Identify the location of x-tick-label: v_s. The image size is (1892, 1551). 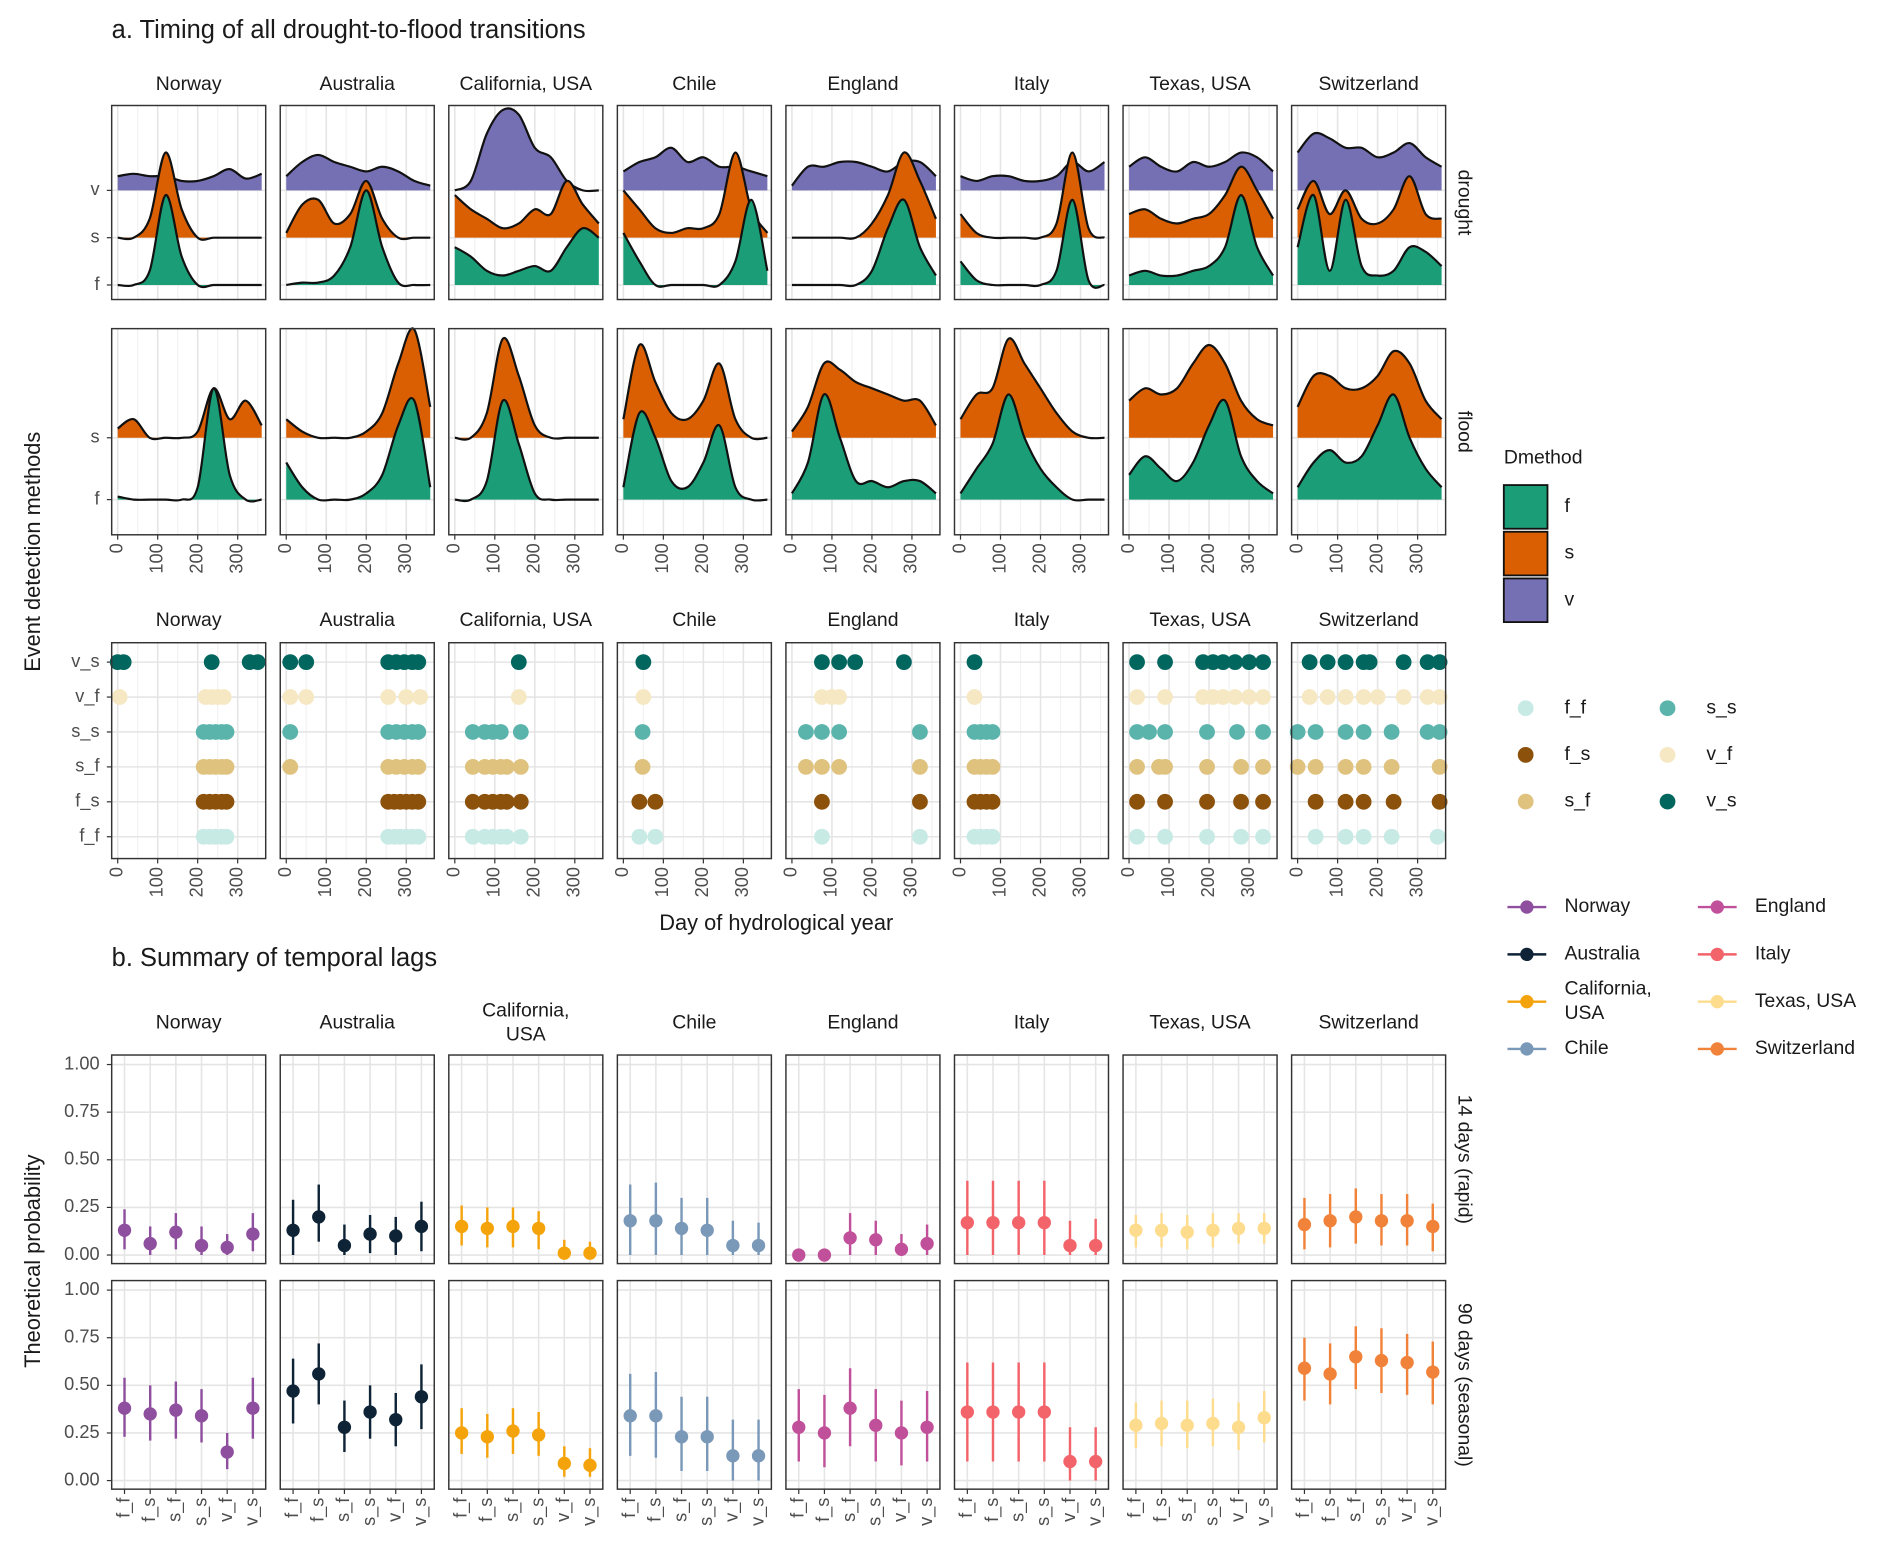
(420, 1512).